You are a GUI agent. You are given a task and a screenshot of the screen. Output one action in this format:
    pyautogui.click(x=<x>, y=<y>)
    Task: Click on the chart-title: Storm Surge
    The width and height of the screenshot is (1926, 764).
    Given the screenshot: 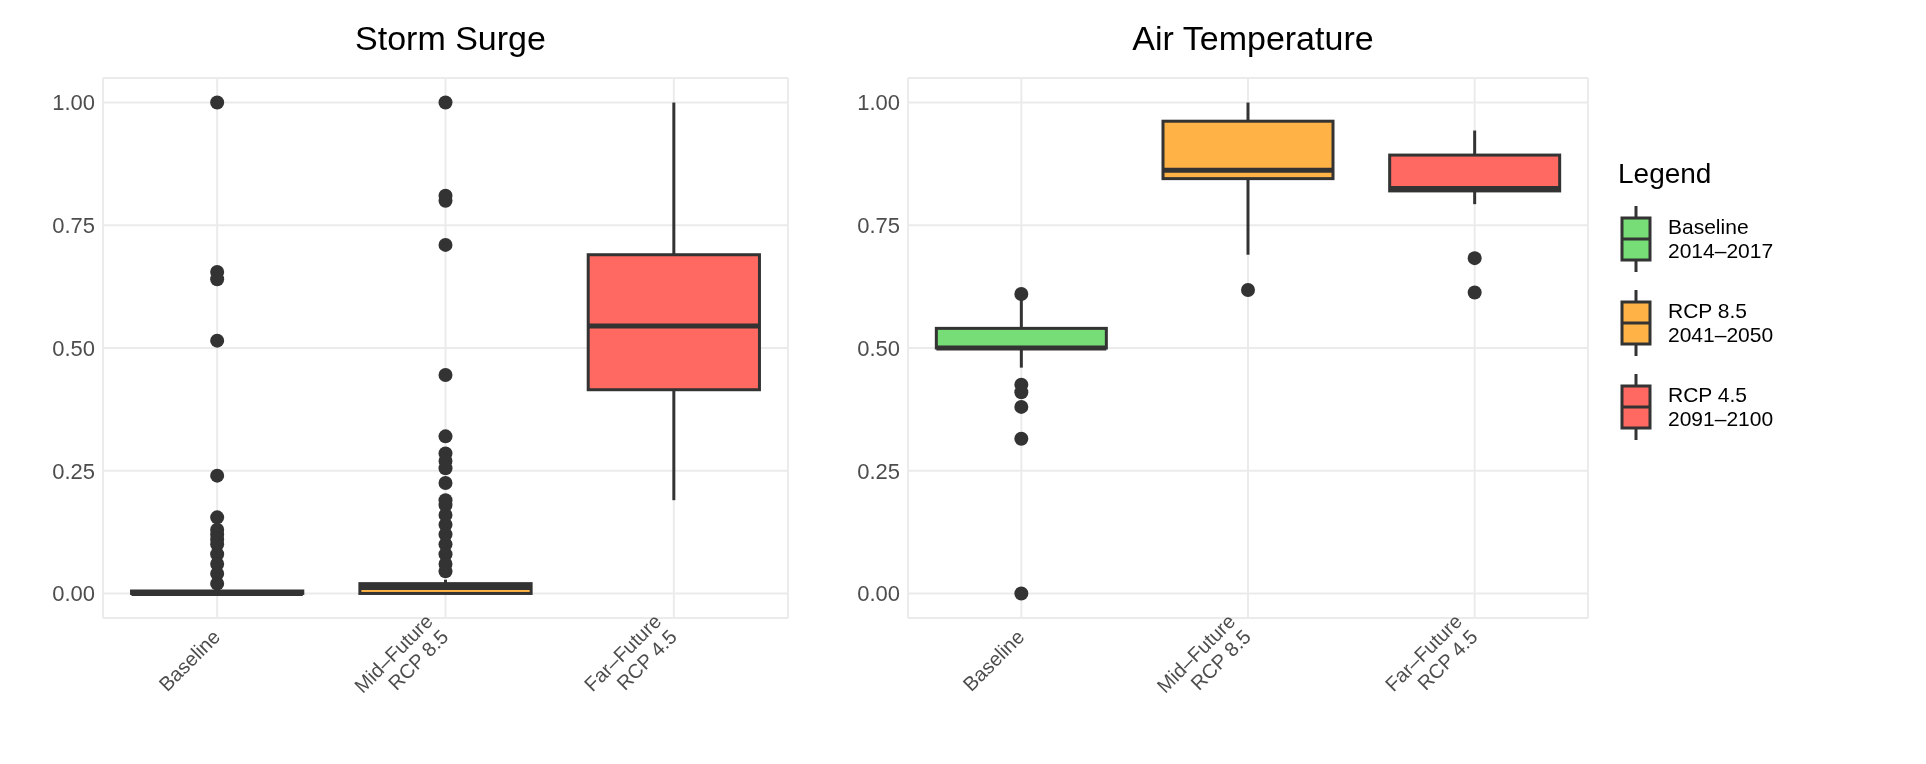 What is the action you would take?
    pyautogui.click(x=450, y=38)
    